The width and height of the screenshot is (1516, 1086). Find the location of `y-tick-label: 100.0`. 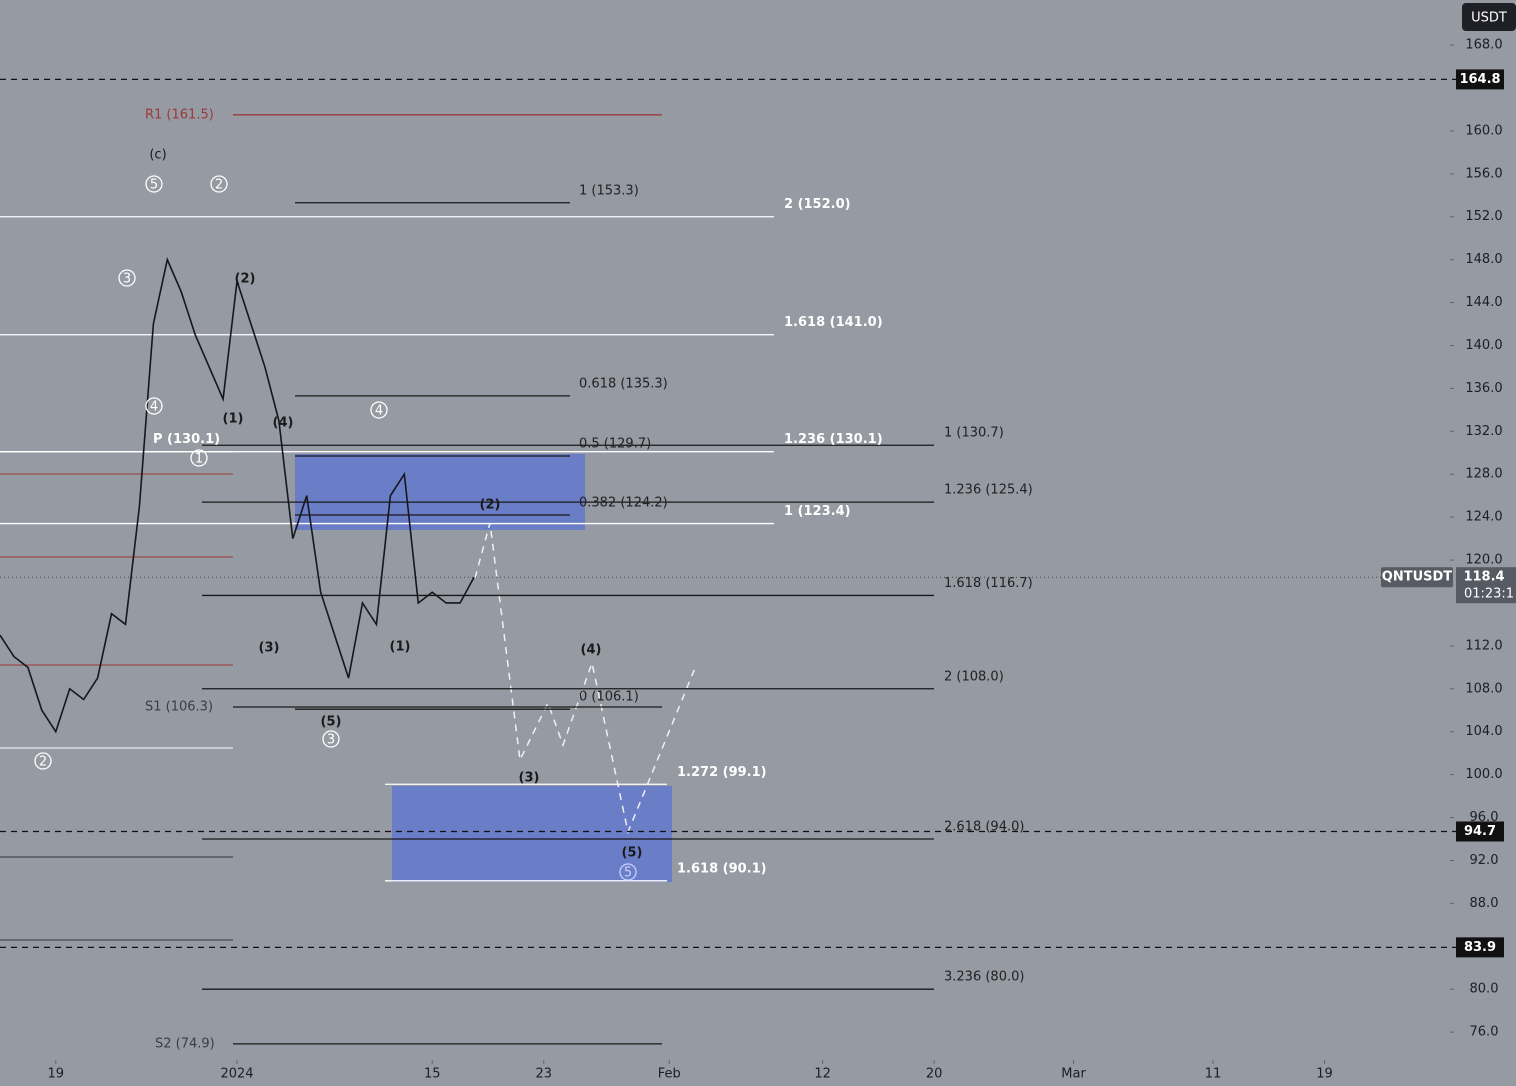

y-tick-label: 100.0 is located at coordinates (1483, 774).